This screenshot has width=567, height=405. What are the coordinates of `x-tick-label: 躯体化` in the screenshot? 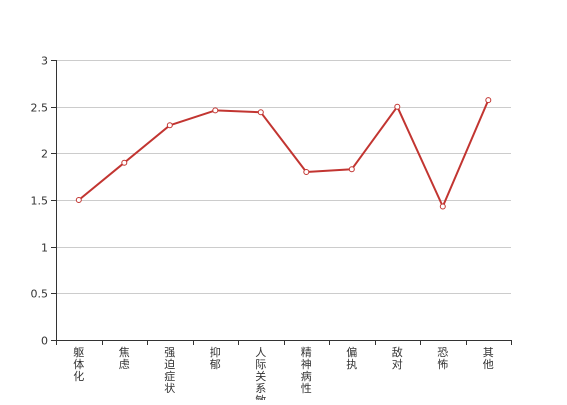 It's located at (78, 364).